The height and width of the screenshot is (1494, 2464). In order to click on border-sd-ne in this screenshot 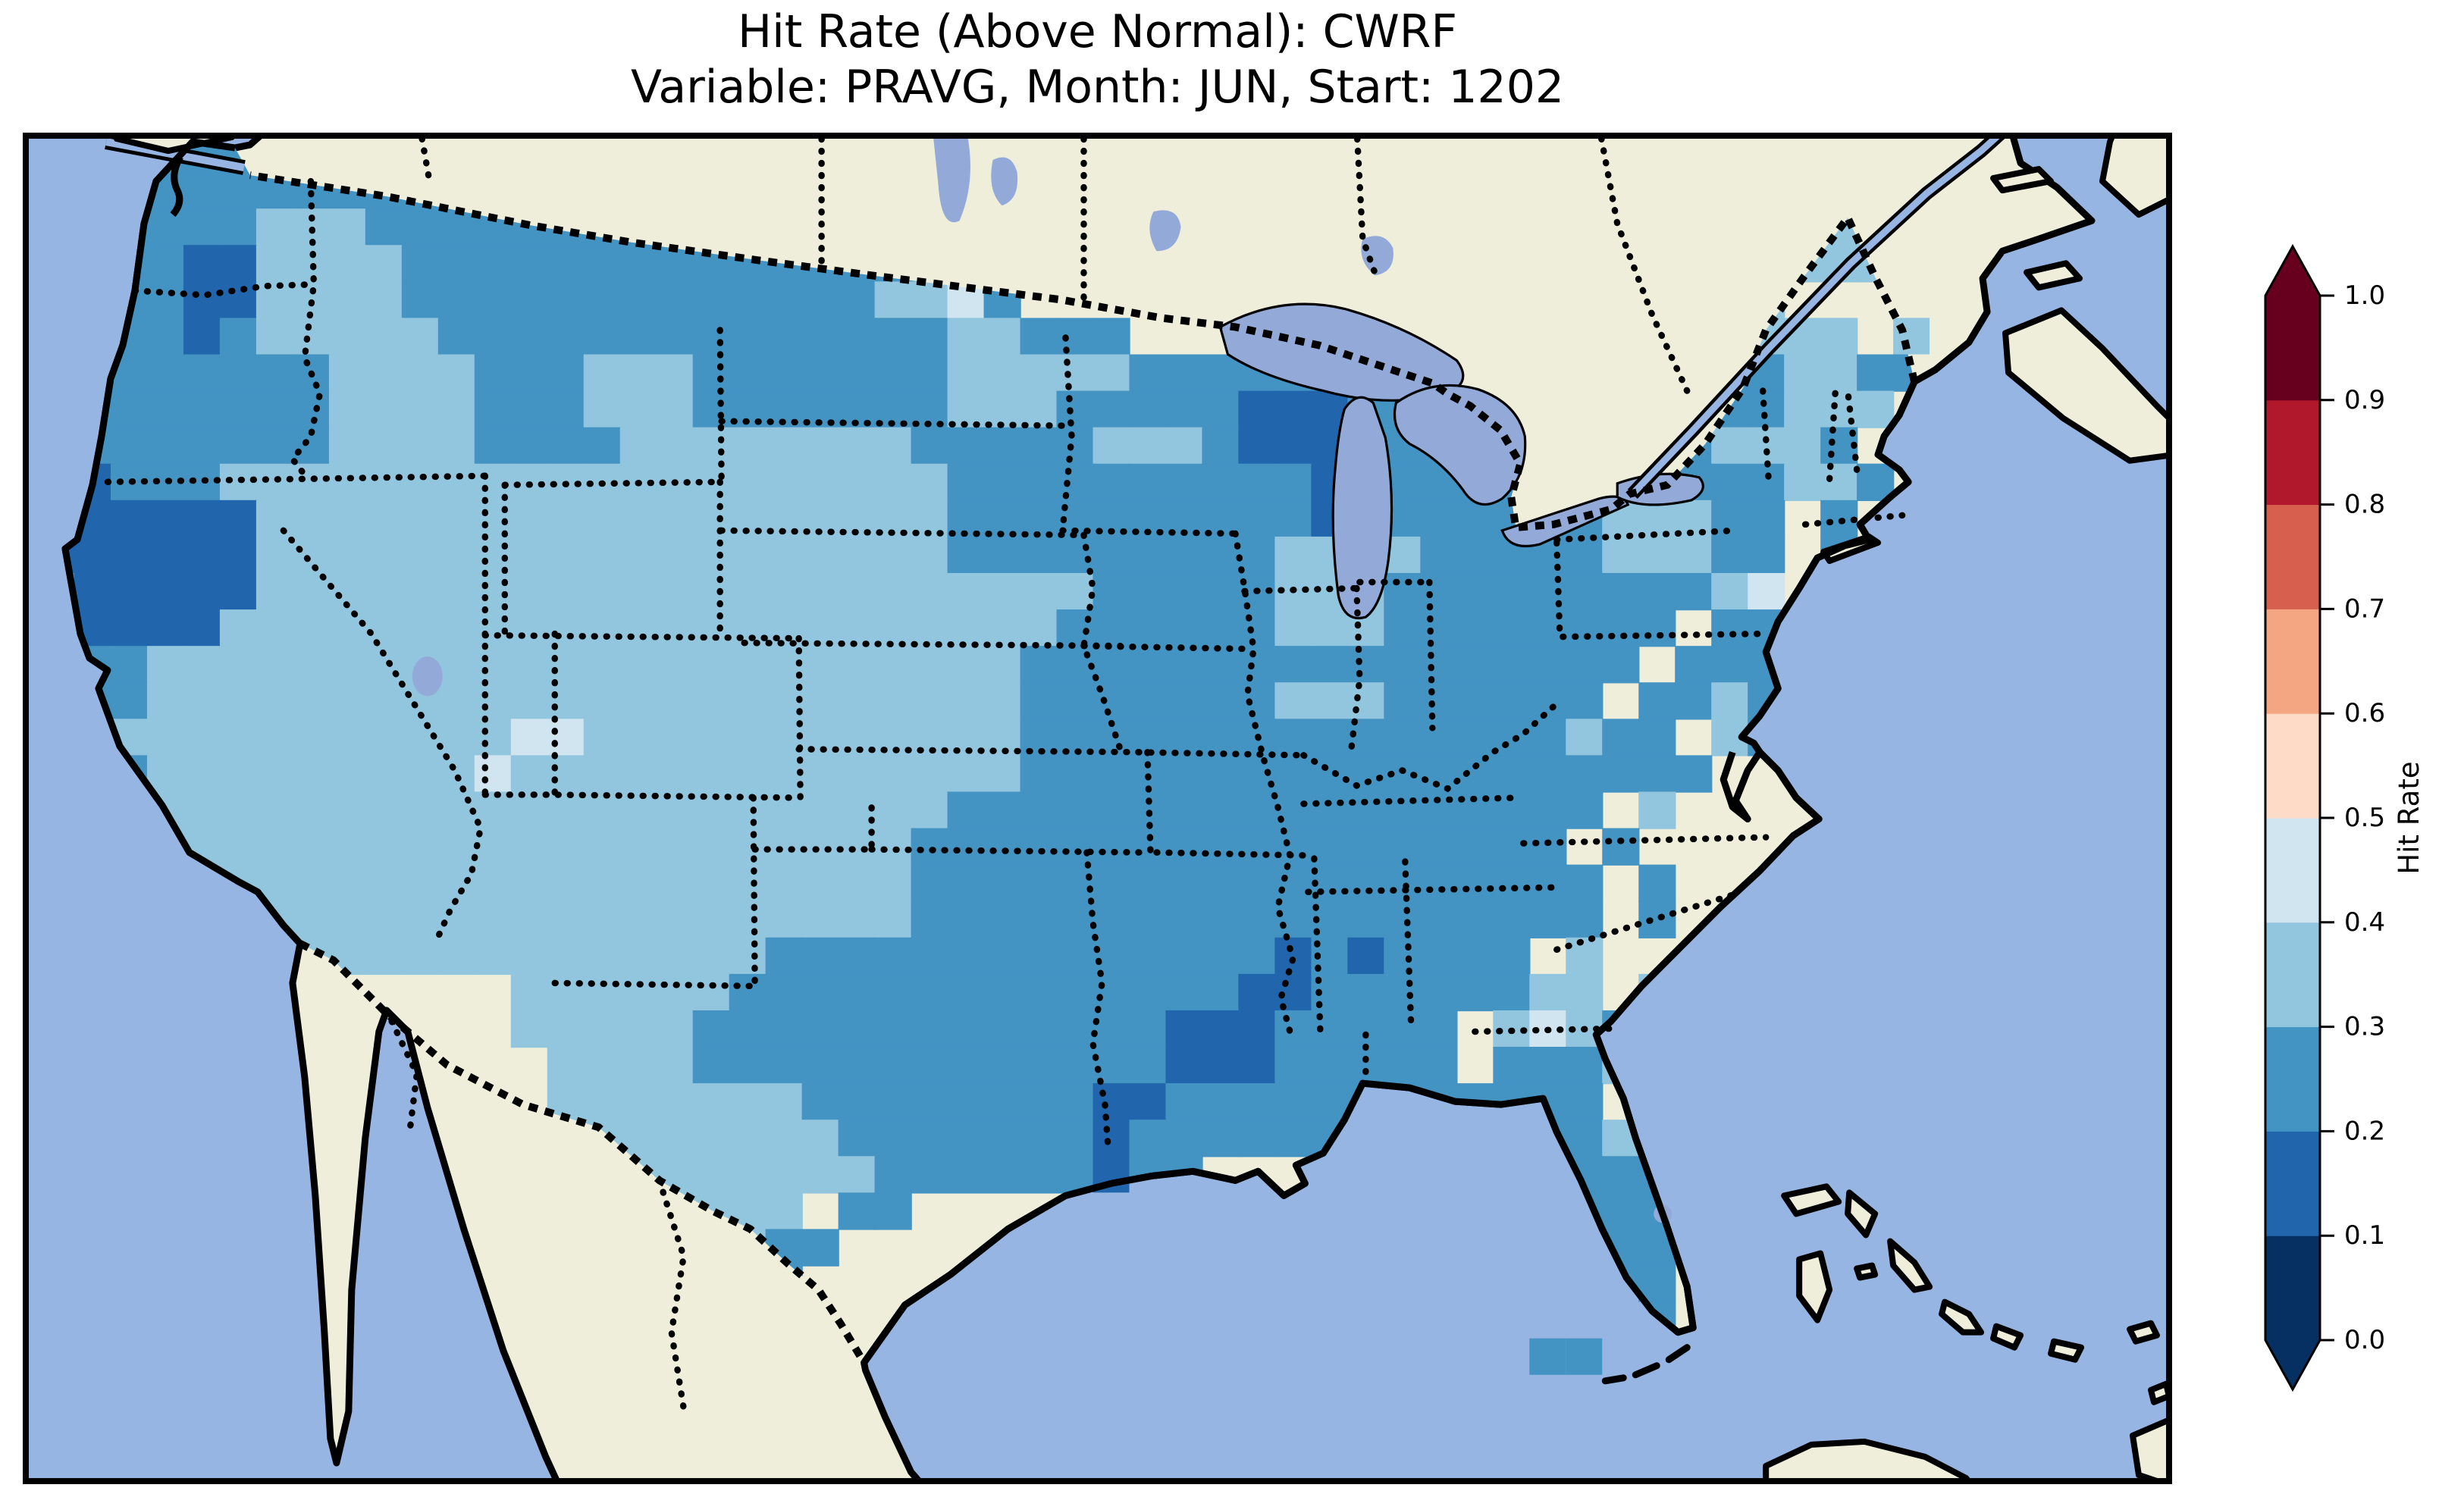, I will do `click(902, 533)`.